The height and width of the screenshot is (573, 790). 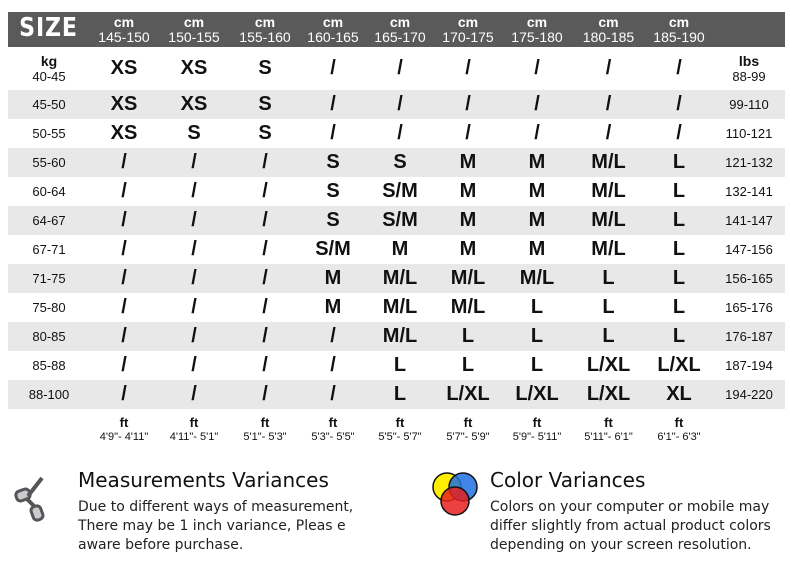 I want to click on table-row: 71-75// / M M/L M/L M/L L L 156-165, so click(x=396, y=278).